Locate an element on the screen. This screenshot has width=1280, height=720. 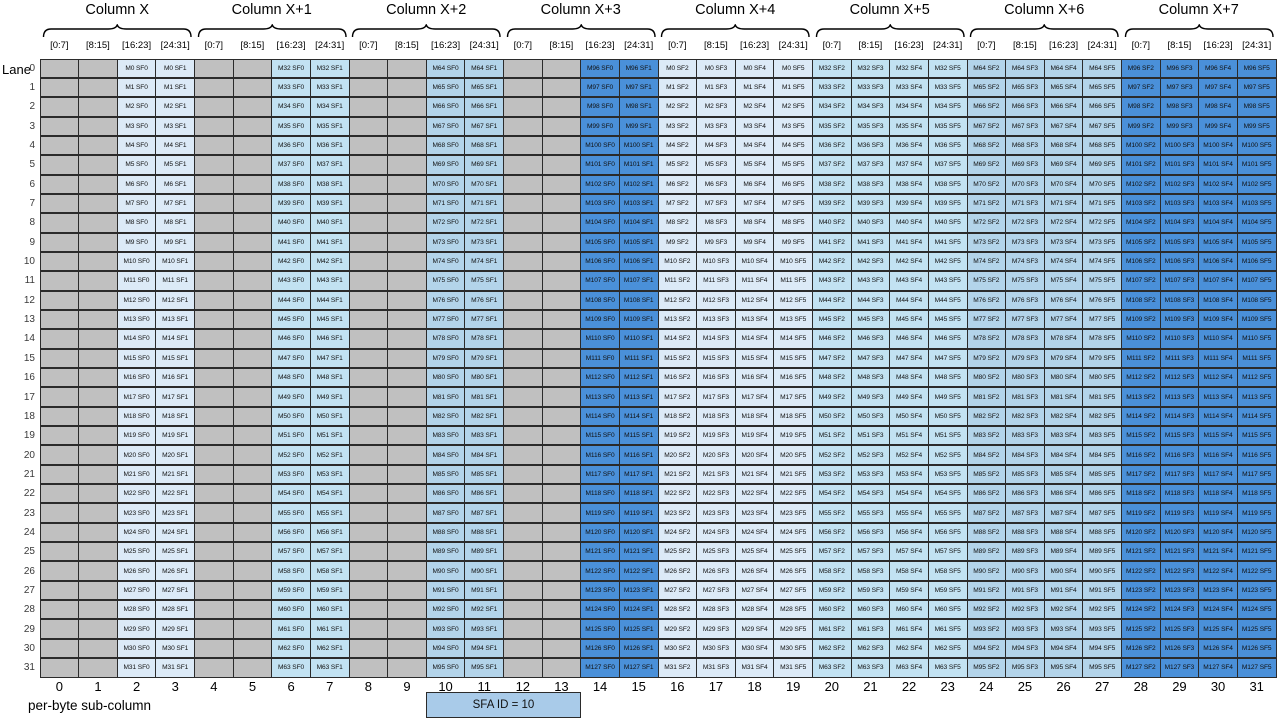
bit-range-label: [8:15] is located at coordinates (870, 45).